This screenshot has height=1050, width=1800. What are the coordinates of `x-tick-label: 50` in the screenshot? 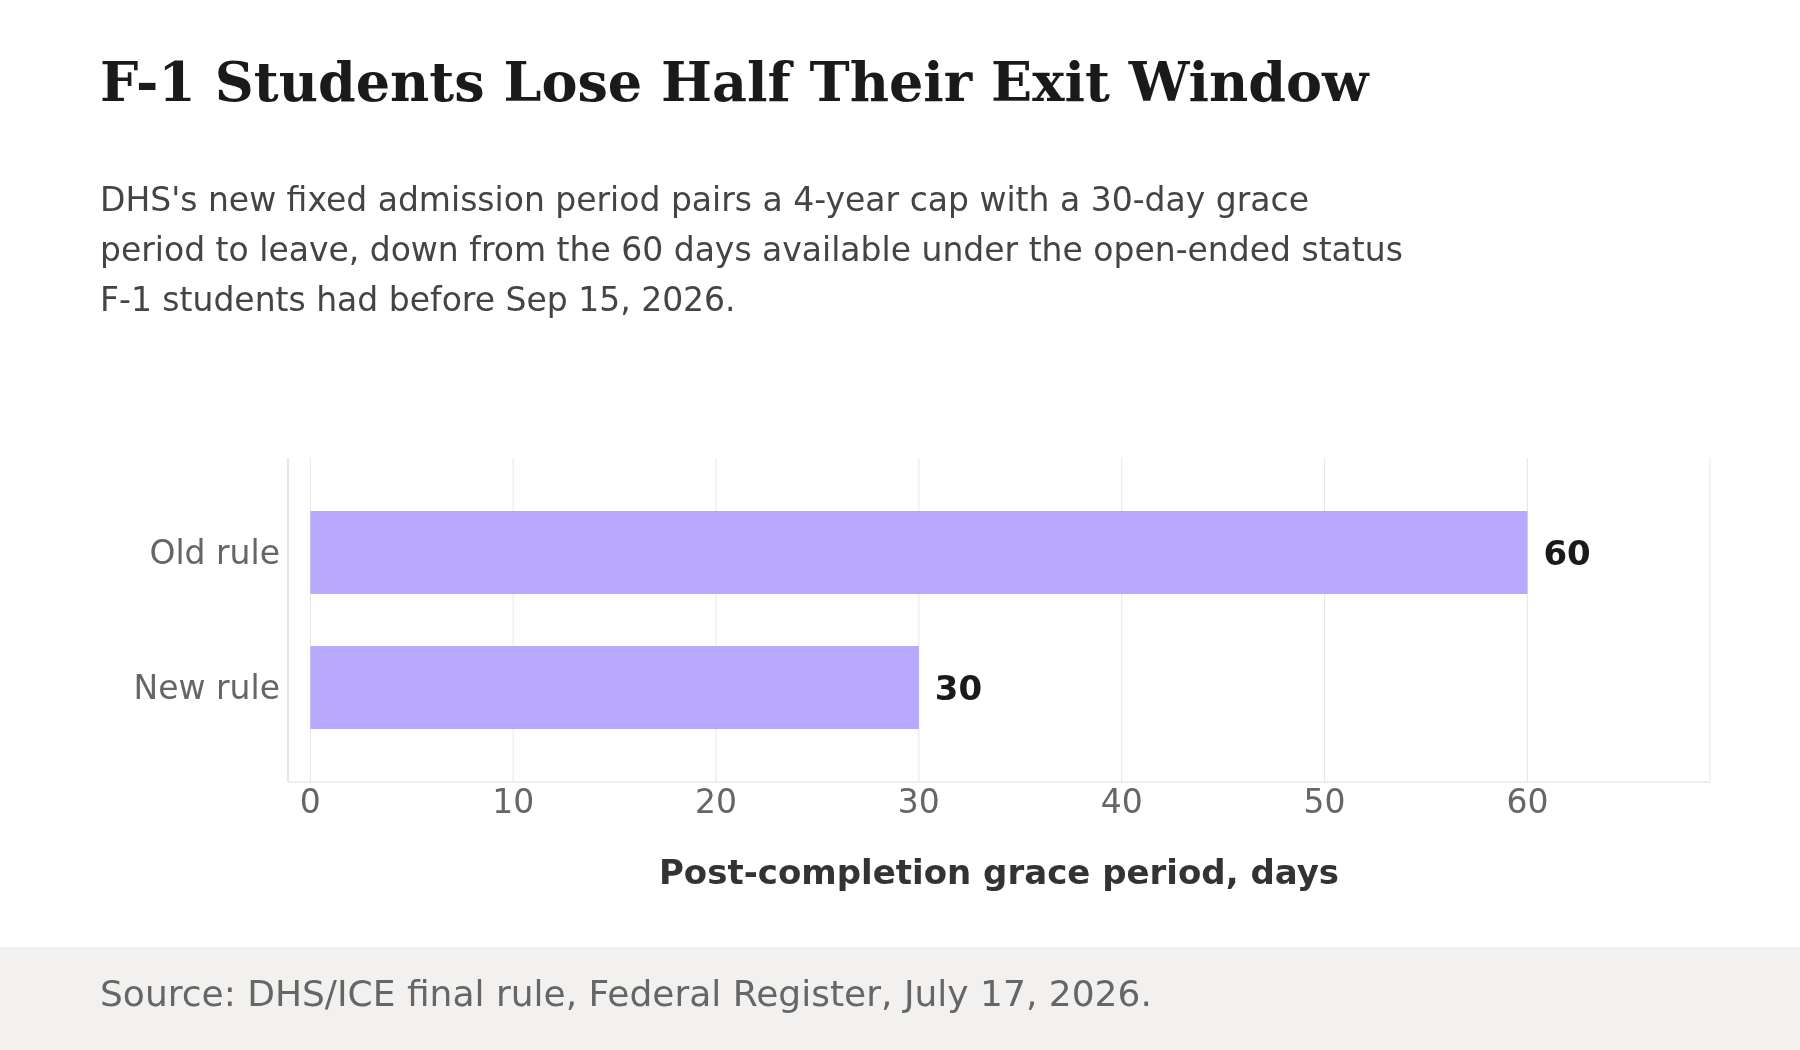 It's located at (1324, 802).